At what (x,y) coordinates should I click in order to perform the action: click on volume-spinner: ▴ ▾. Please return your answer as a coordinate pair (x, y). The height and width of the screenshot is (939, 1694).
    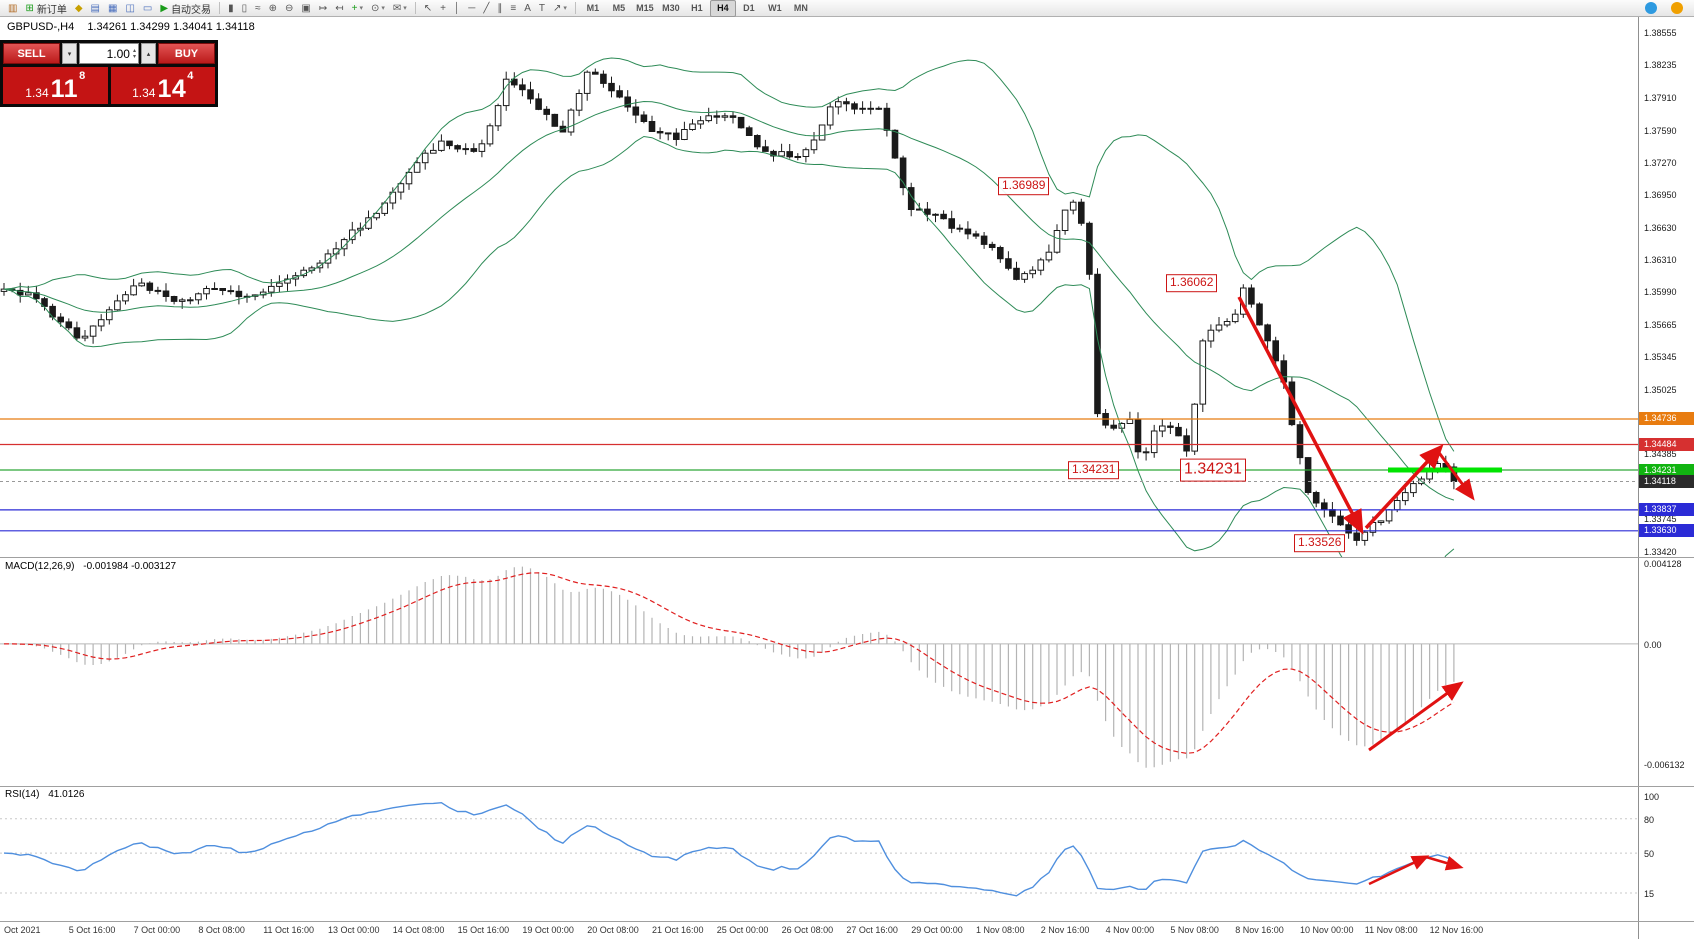
    Looking at the image, I should click on (134, 54).